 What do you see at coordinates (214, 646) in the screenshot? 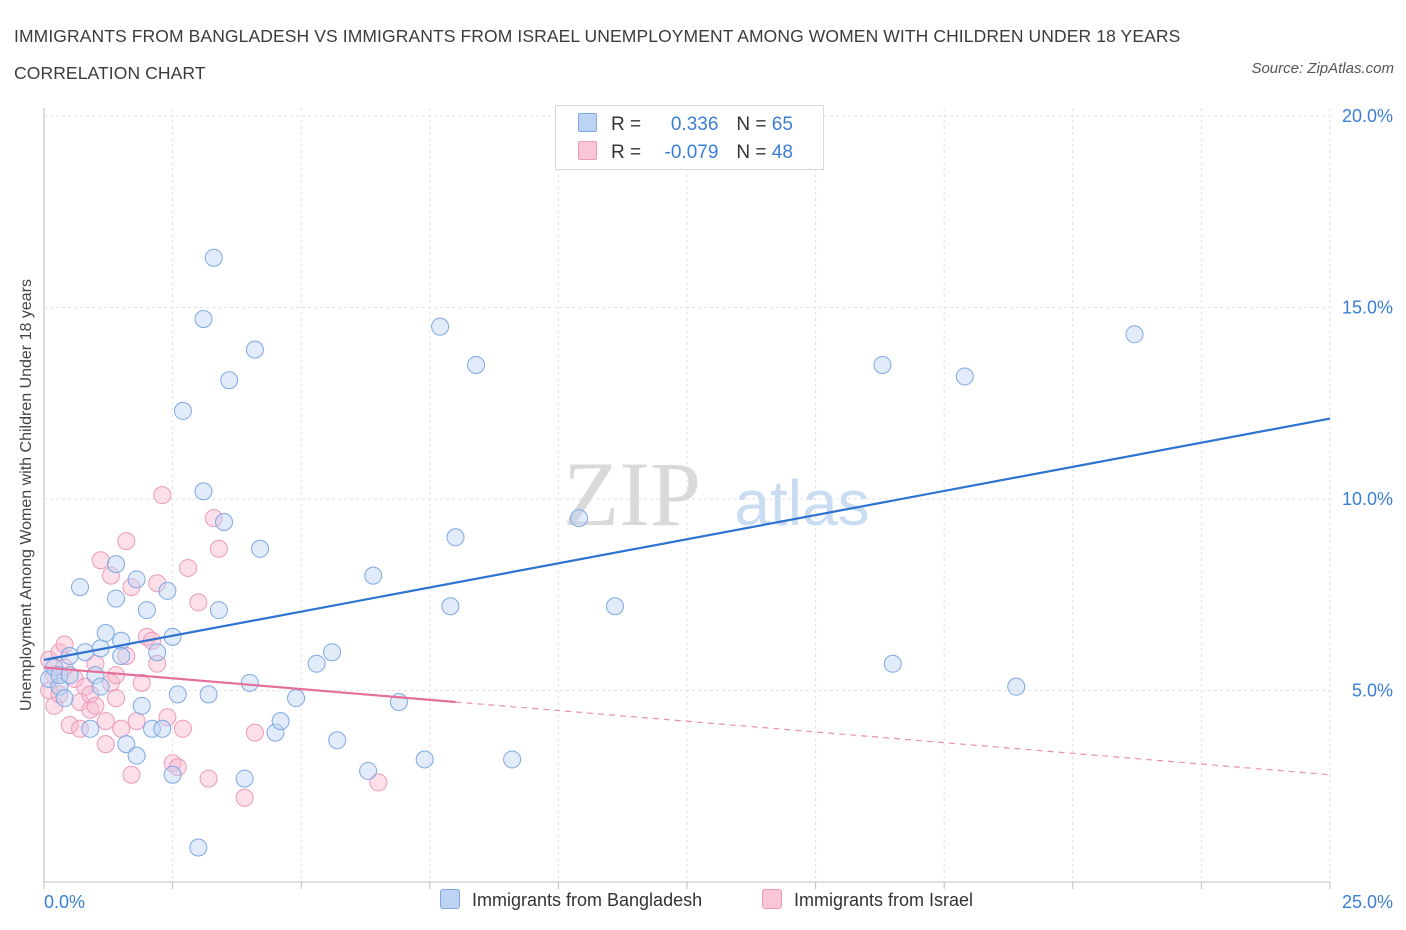
I see `israel-points` at bounding box center [214, 646].